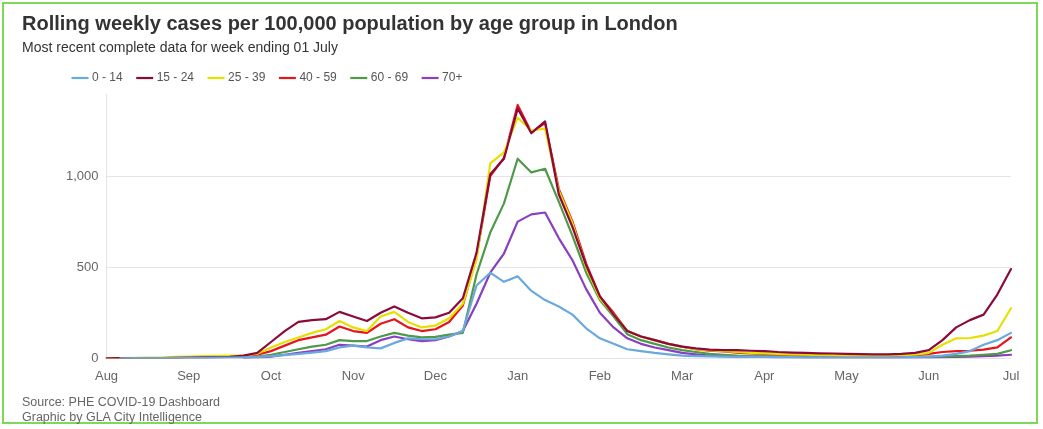  Describe the element at coordinates (600, 375) in the screenshot. I see `x-tick-label: Feb` at that location.